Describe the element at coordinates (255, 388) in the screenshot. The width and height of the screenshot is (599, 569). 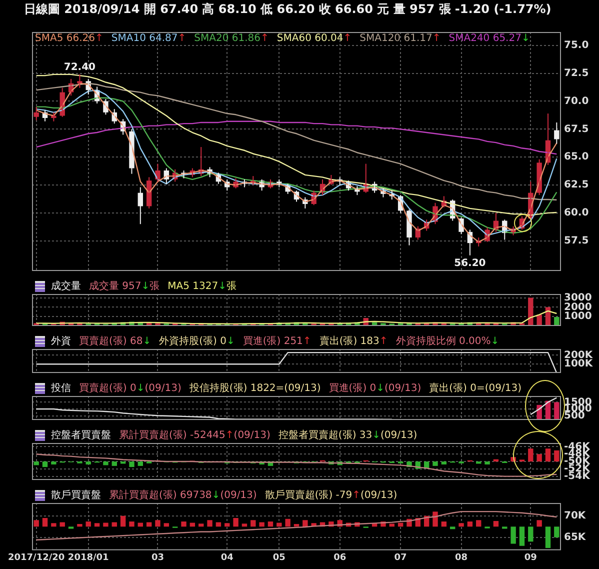
I see `text: 投信持股(張) 1822=(09/13)` at that location.